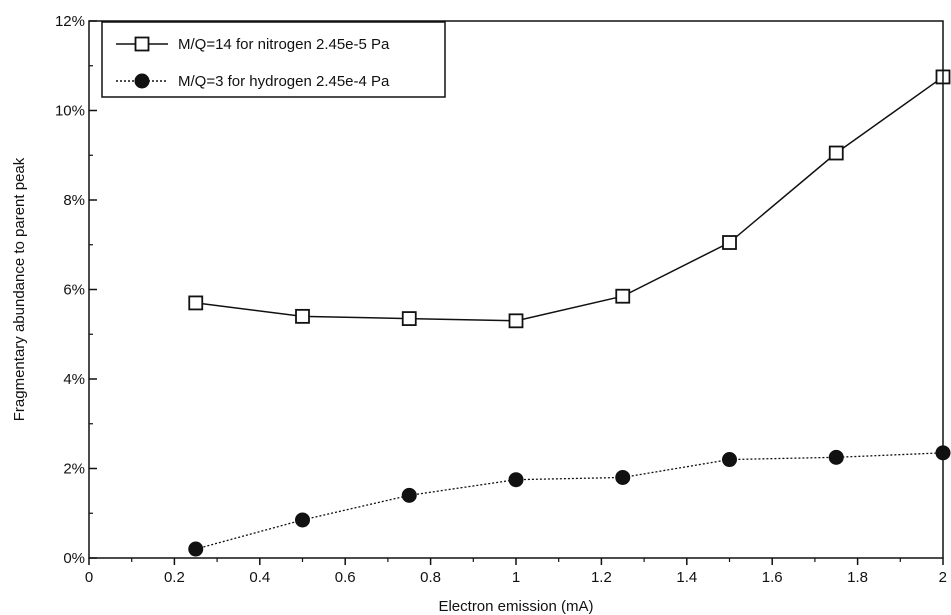 This screenshot has width=951, height=615. I want to click on legend-item: M/Q=14 for nitrogen 2.45e-5 Pa, so click(253, 44).